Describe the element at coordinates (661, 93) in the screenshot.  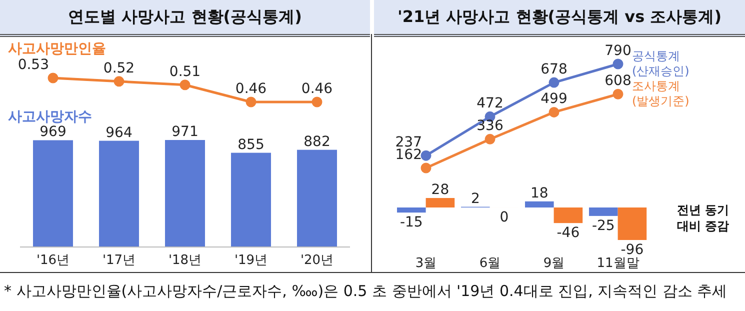
I see `series-label: 조사통계 (발생기준)` at that location.